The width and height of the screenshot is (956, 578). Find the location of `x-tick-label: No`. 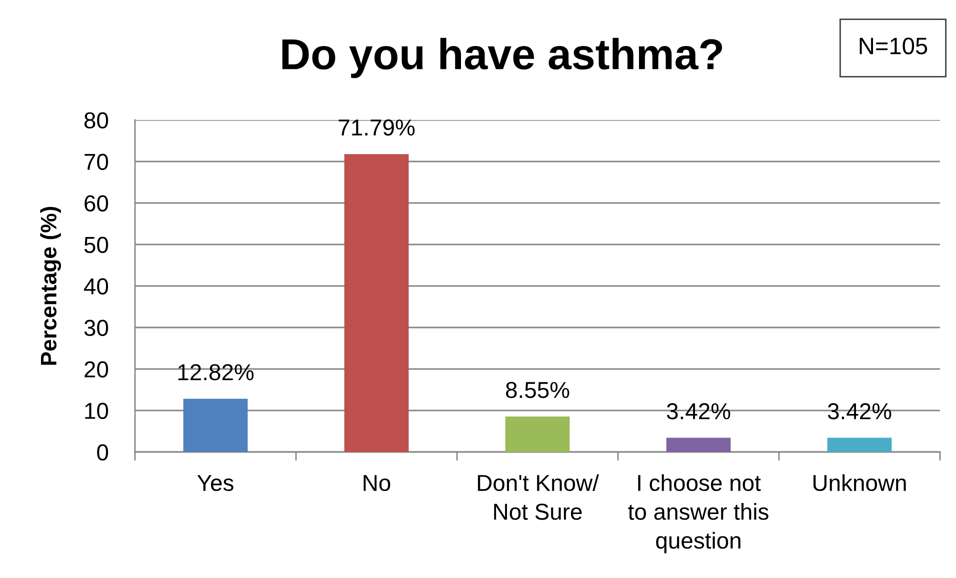

x-tick-label: No is located at coordinates (377, 483).